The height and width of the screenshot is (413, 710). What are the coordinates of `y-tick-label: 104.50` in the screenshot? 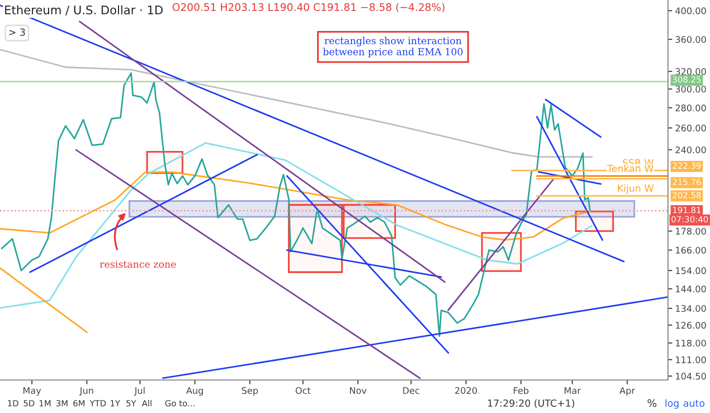 It's located at (691, 376).